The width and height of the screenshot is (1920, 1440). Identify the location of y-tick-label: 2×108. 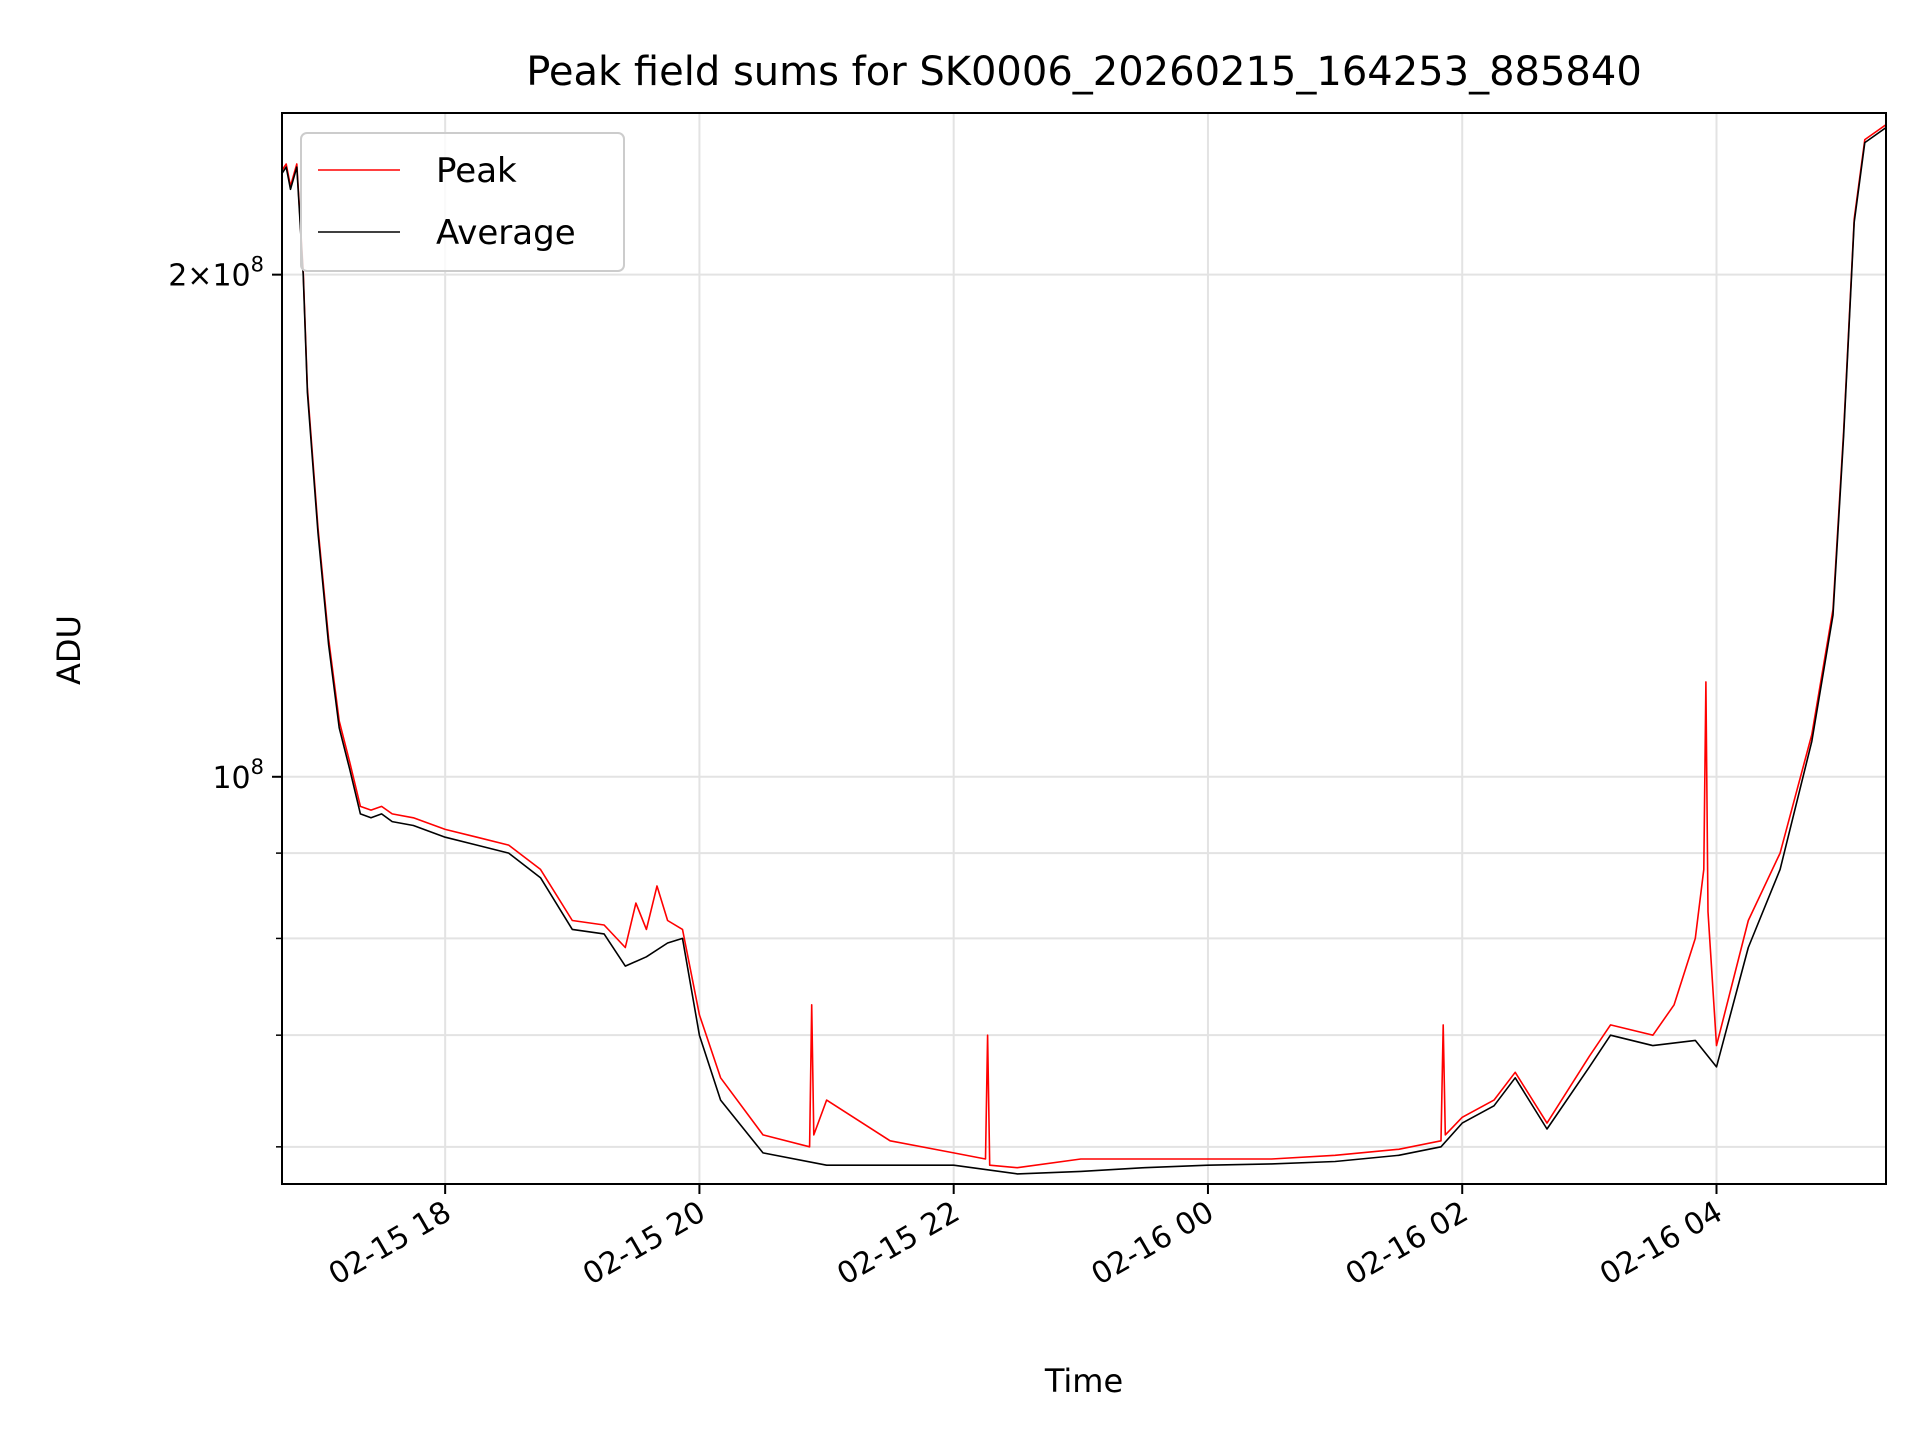
(216, 273).